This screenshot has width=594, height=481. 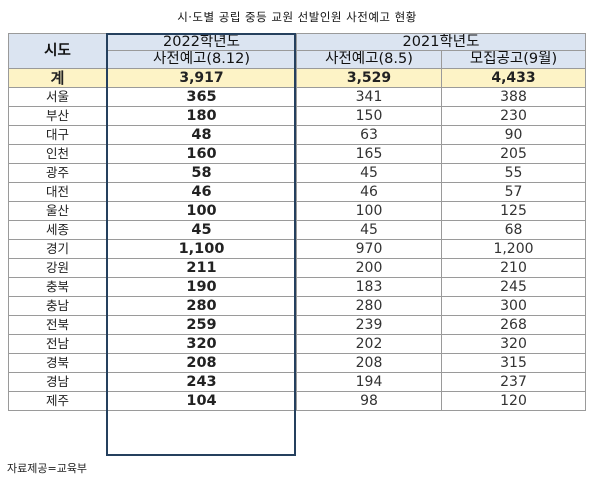 I want to click on value-2021-recruit: 55, so click(x=513, y=173).